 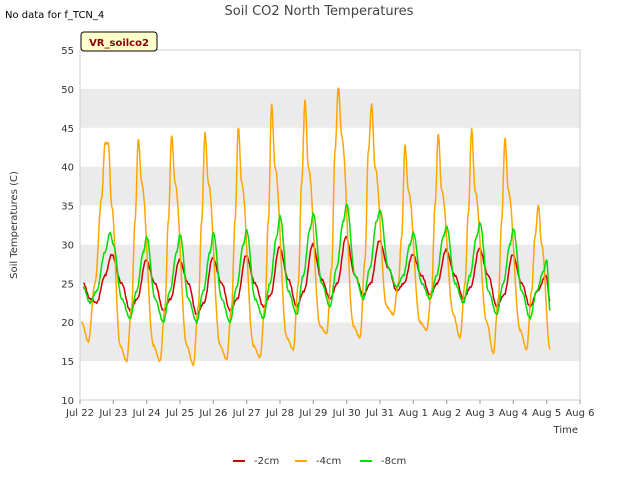 I want to click on badge-label: VR_soilco2, so click(x=119, y=43).